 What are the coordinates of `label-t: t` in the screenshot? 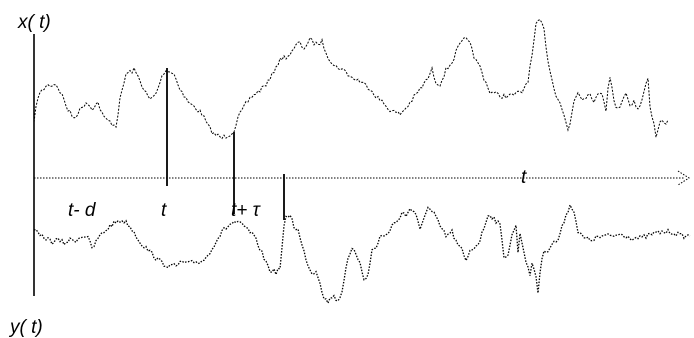 It's located at (164, 210).